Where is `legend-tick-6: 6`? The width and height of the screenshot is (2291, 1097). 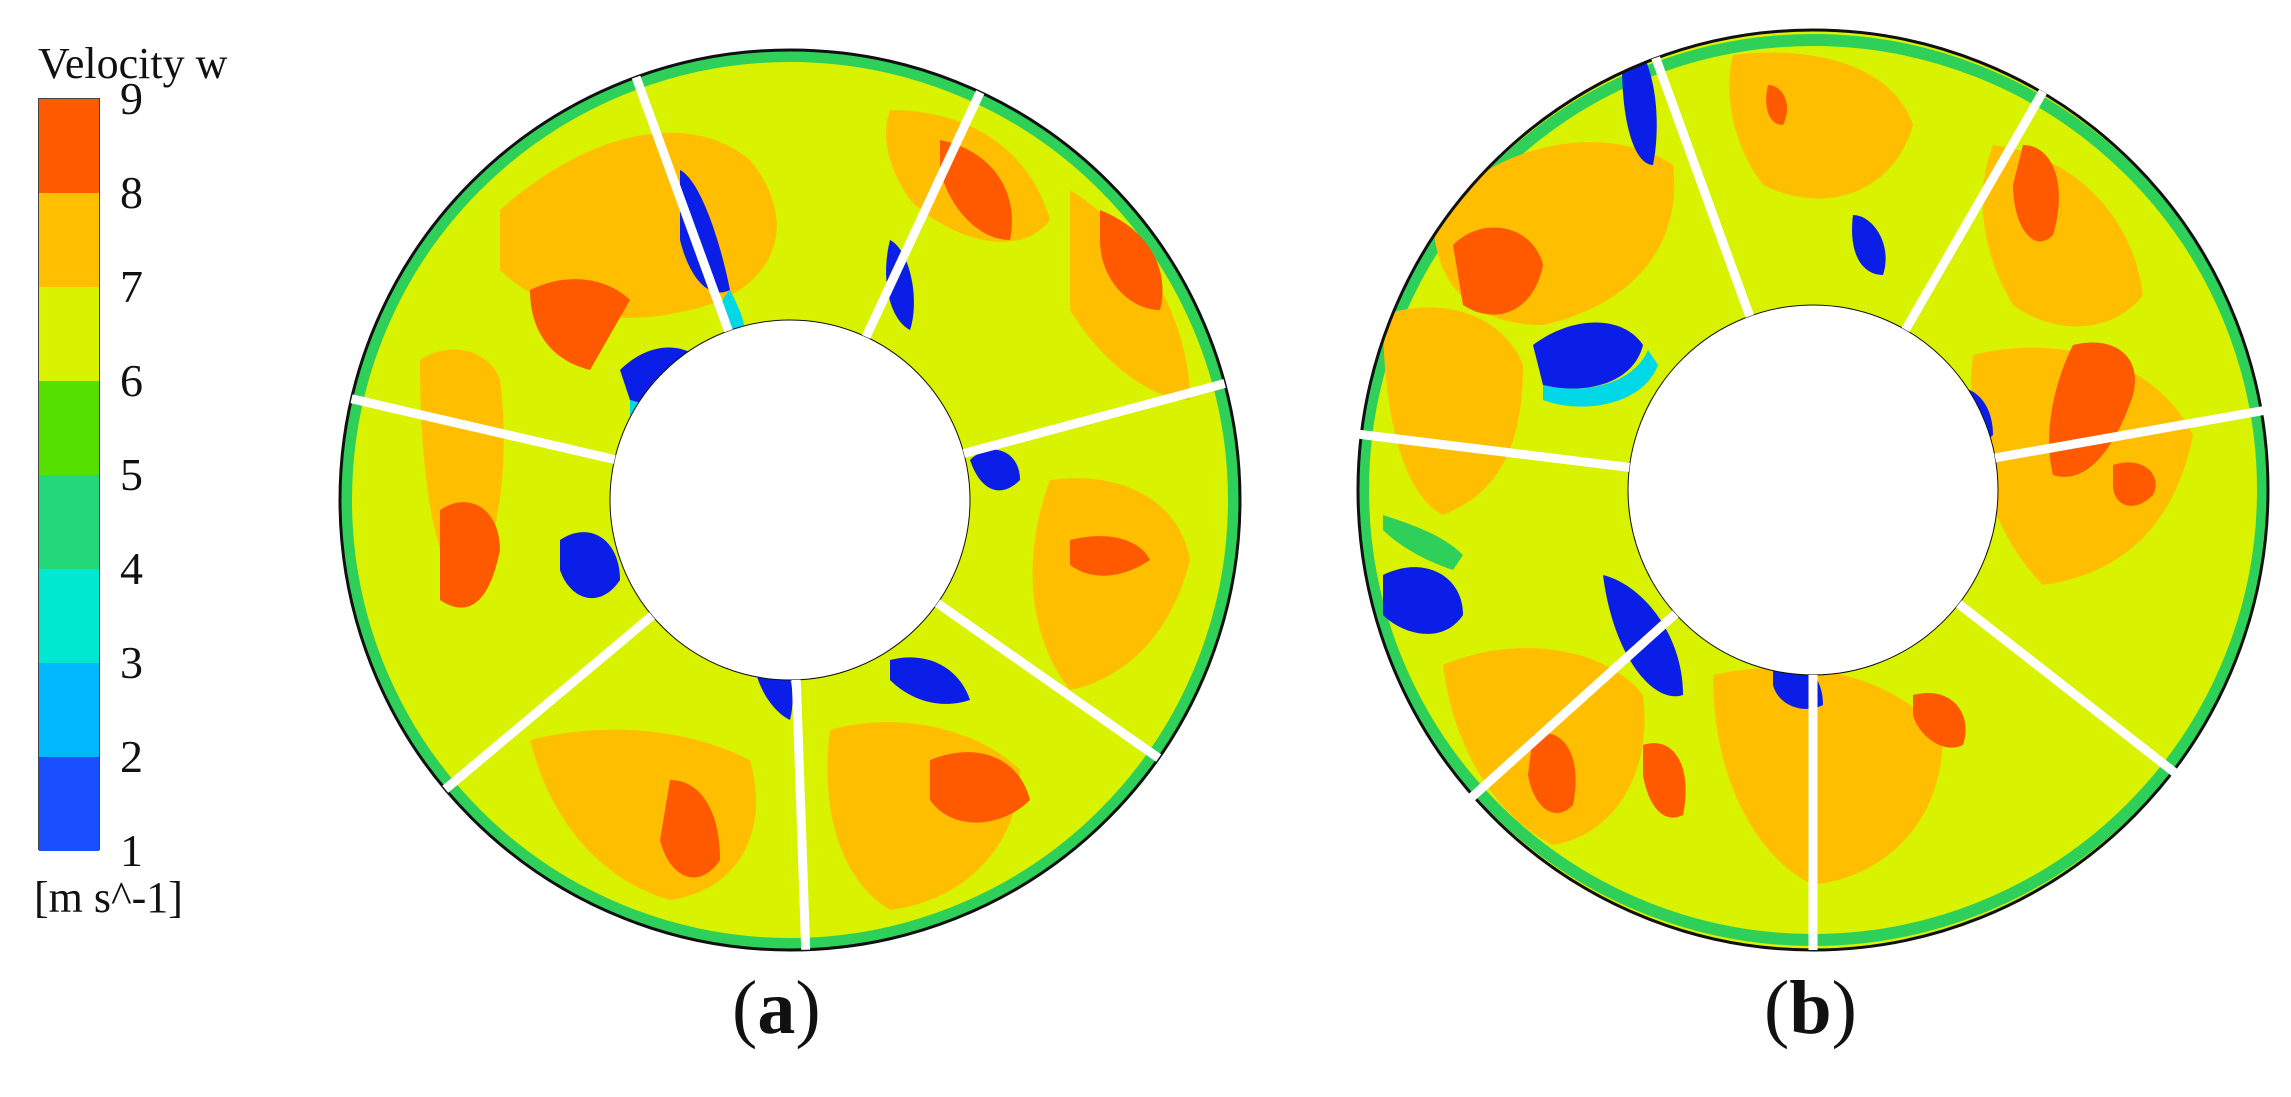 legend-tick-6: 6 is located at coordinates (131, 380).